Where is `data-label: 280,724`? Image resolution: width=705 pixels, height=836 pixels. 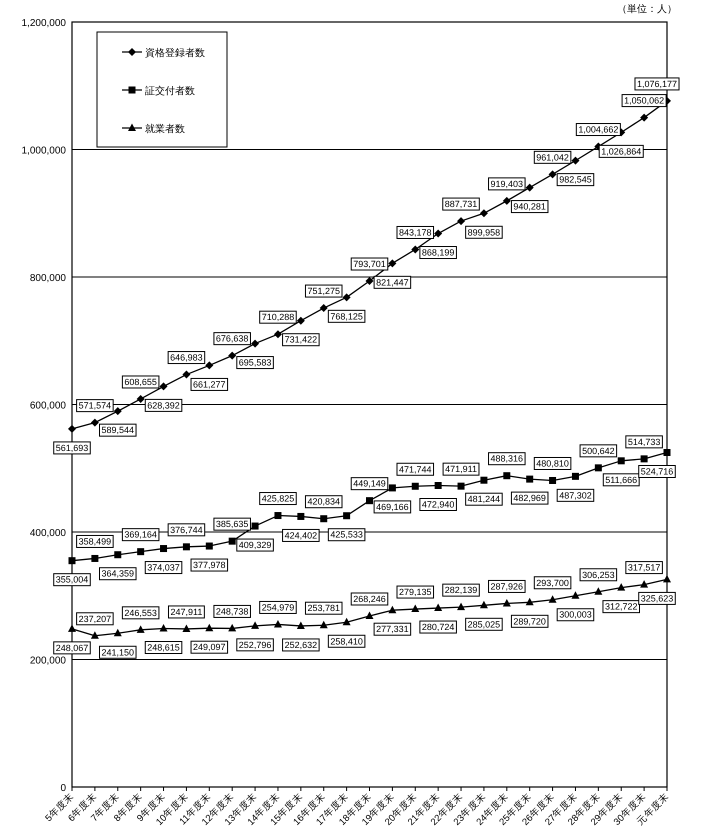
data-label: 280,724 is located at coordinates (438, 627).